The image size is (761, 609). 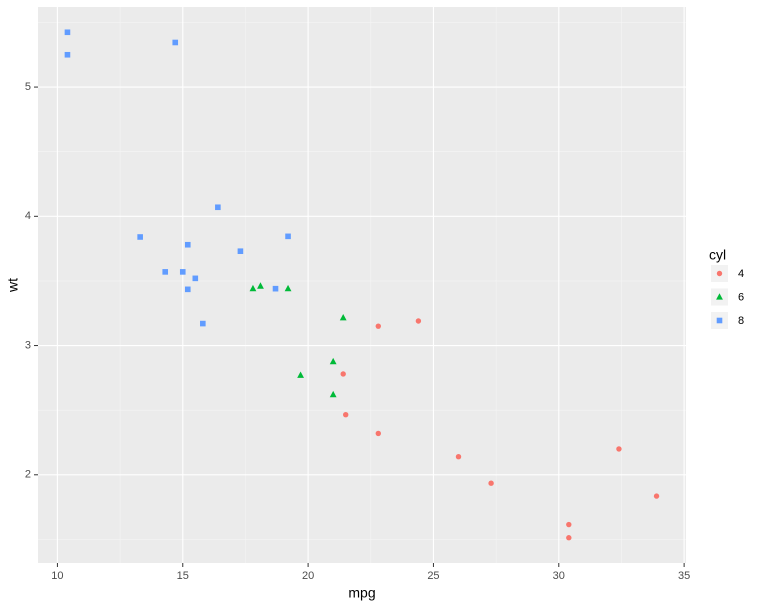 What do you see at coordinates (308, 576) in the screenshot?
I see `x-tick-label: 20` at bounding box center [308, 576].